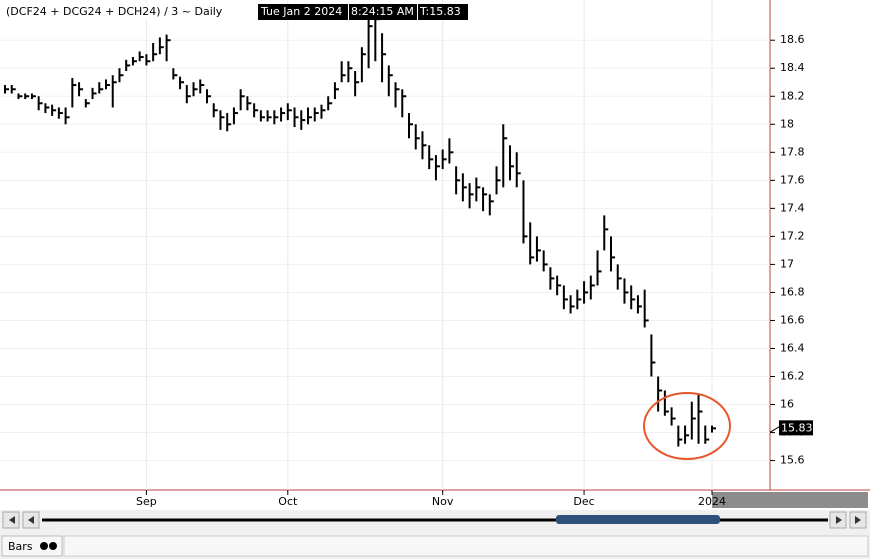  Describe the element at coordinates (820, 245) in the screenshot. I see `price-axis` at that location.